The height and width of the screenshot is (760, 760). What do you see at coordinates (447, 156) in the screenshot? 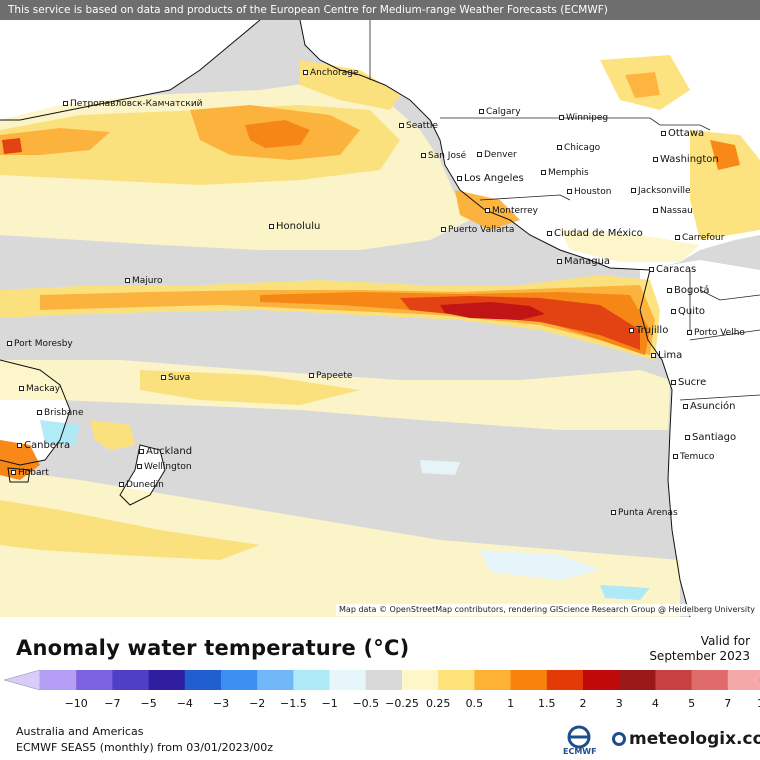
I see `city-name: San José` at bounding box center [447, 156].